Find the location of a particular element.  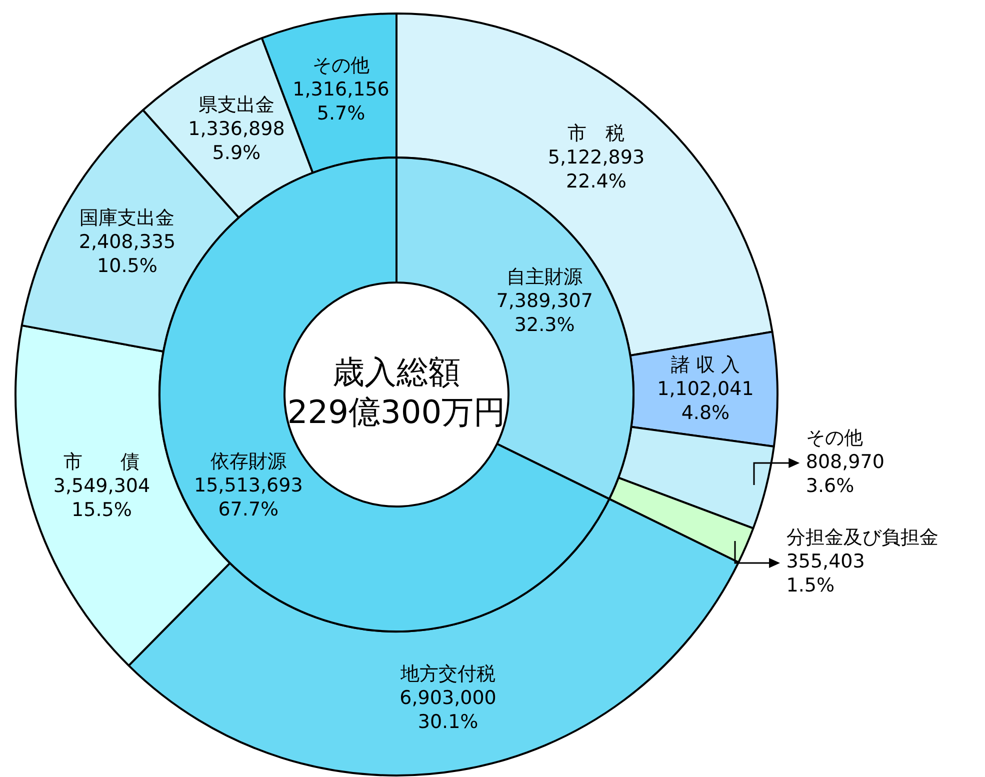

slice-label: 諸 収 入 is located at coordinates (705, 365).